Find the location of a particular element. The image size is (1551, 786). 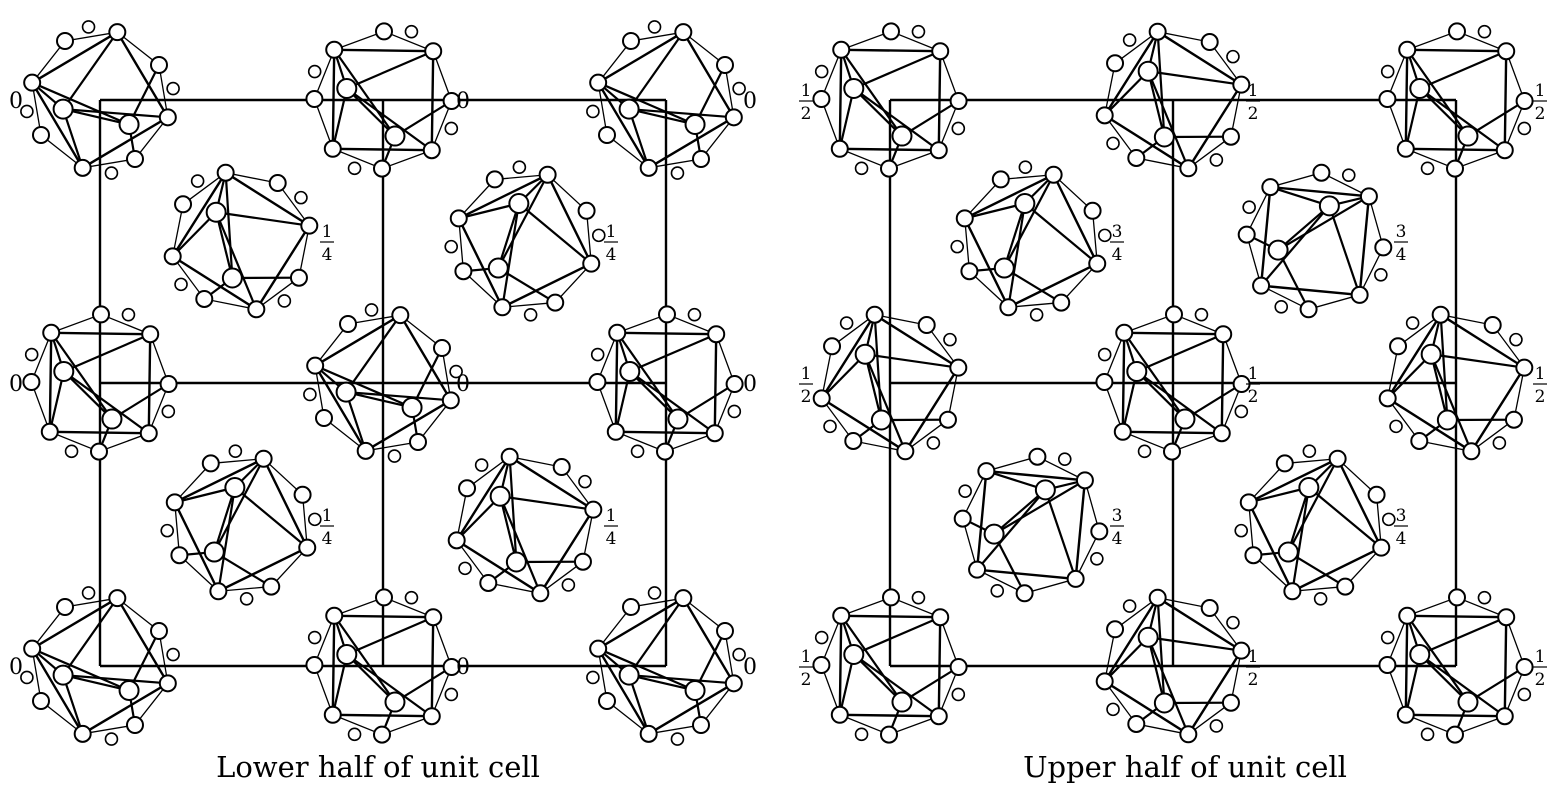

center-height-label: 34 is located at coordinates (1401, 243).